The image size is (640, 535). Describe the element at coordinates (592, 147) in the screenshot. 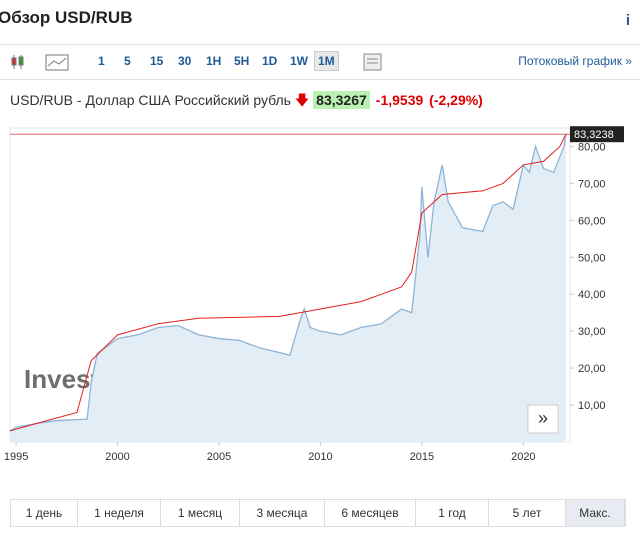

I see `y-tick-label: 80,00` at that location.